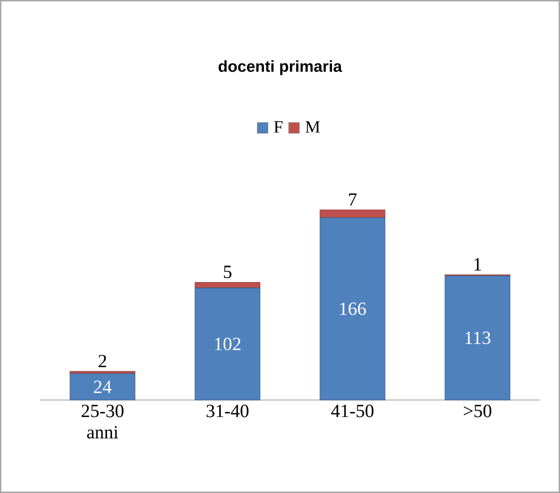  Describe the element at coordinates (278, 127) in the screenshot. I see `legend-label: F` at that location.